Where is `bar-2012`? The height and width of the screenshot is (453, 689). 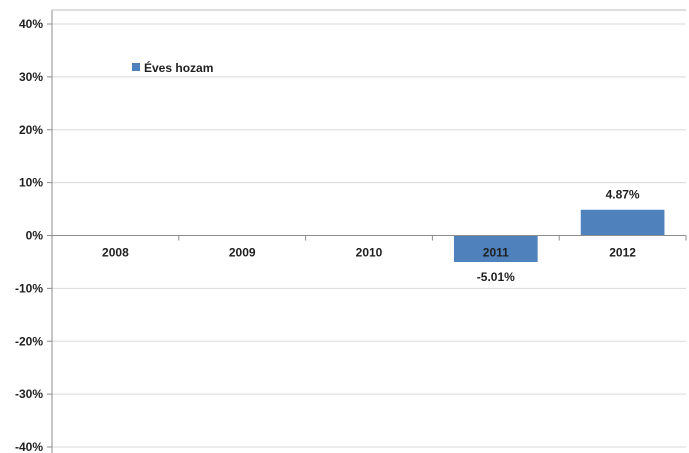 bar-2012 is located at coordinates (622, 222).